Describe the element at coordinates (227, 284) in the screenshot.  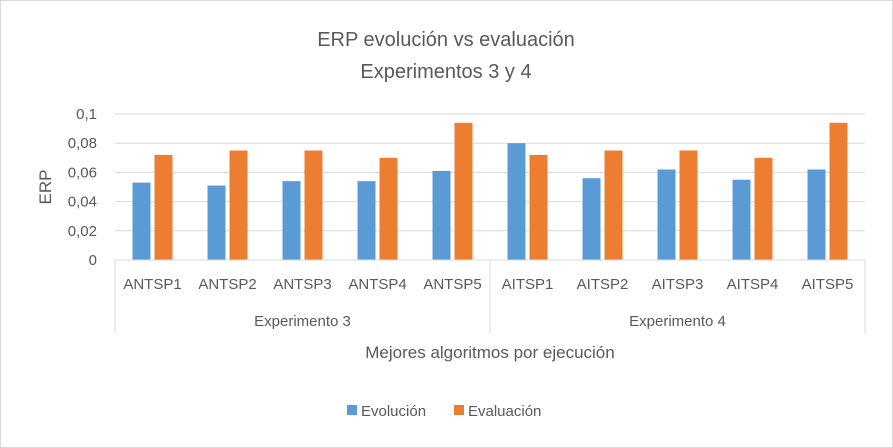
I see `x-tick-label: ANTSP2` at that location.